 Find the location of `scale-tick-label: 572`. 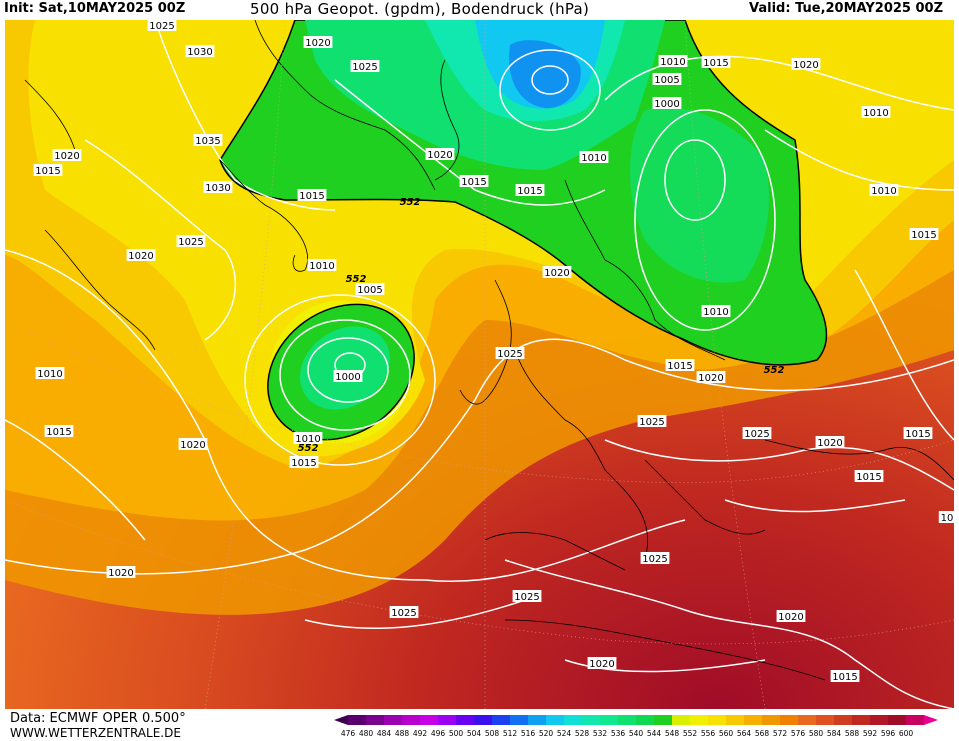

scale-tick-label: 572 is located at coordinates (780, 733).